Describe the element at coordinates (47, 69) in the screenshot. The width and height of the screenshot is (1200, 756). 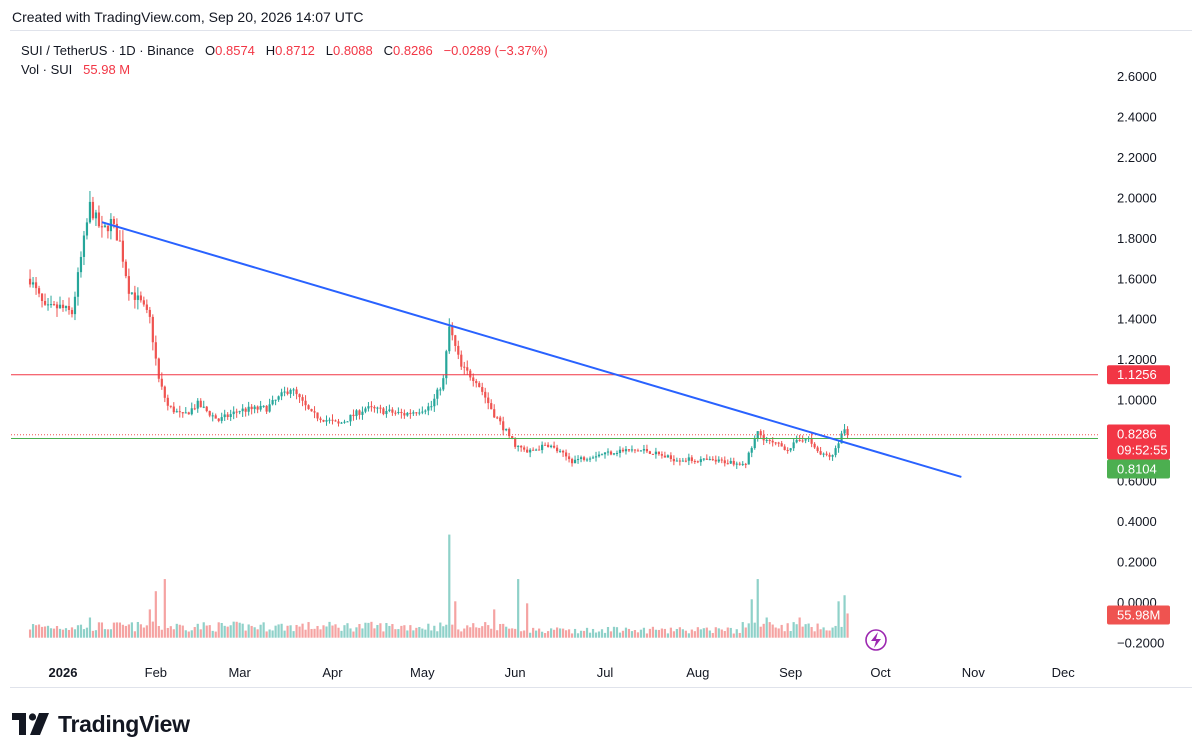
I see `volume-label: Vol · SUI` at that location.